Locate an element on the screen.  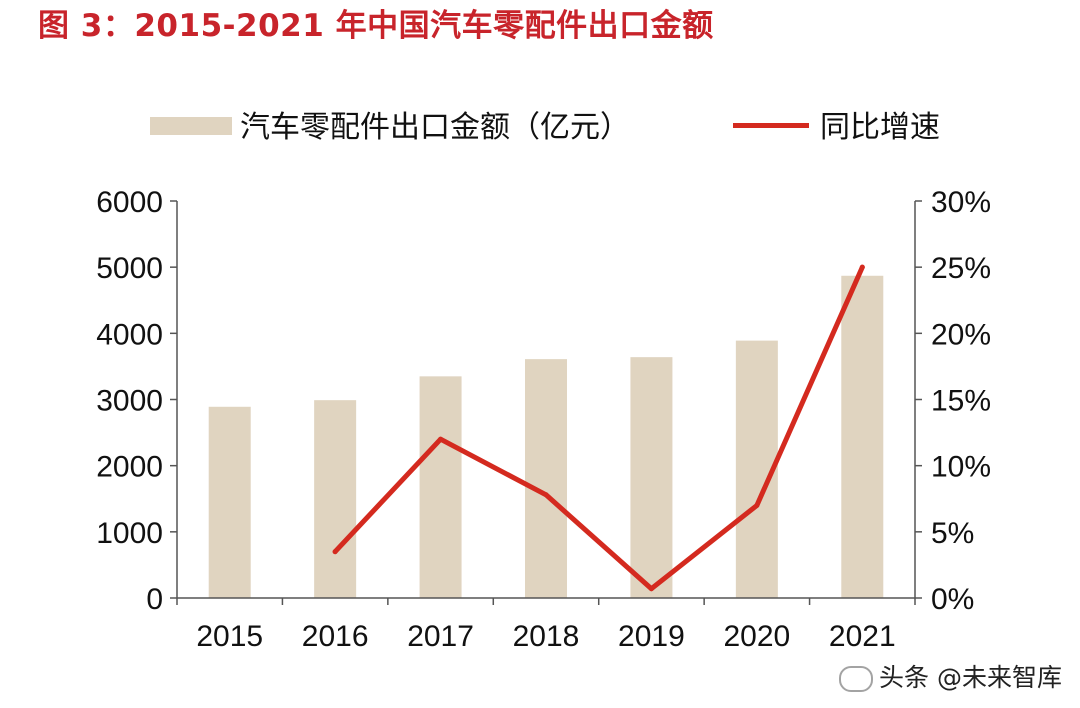
x-tick-label-2021: 2021 is located at coordinates (862, 636).